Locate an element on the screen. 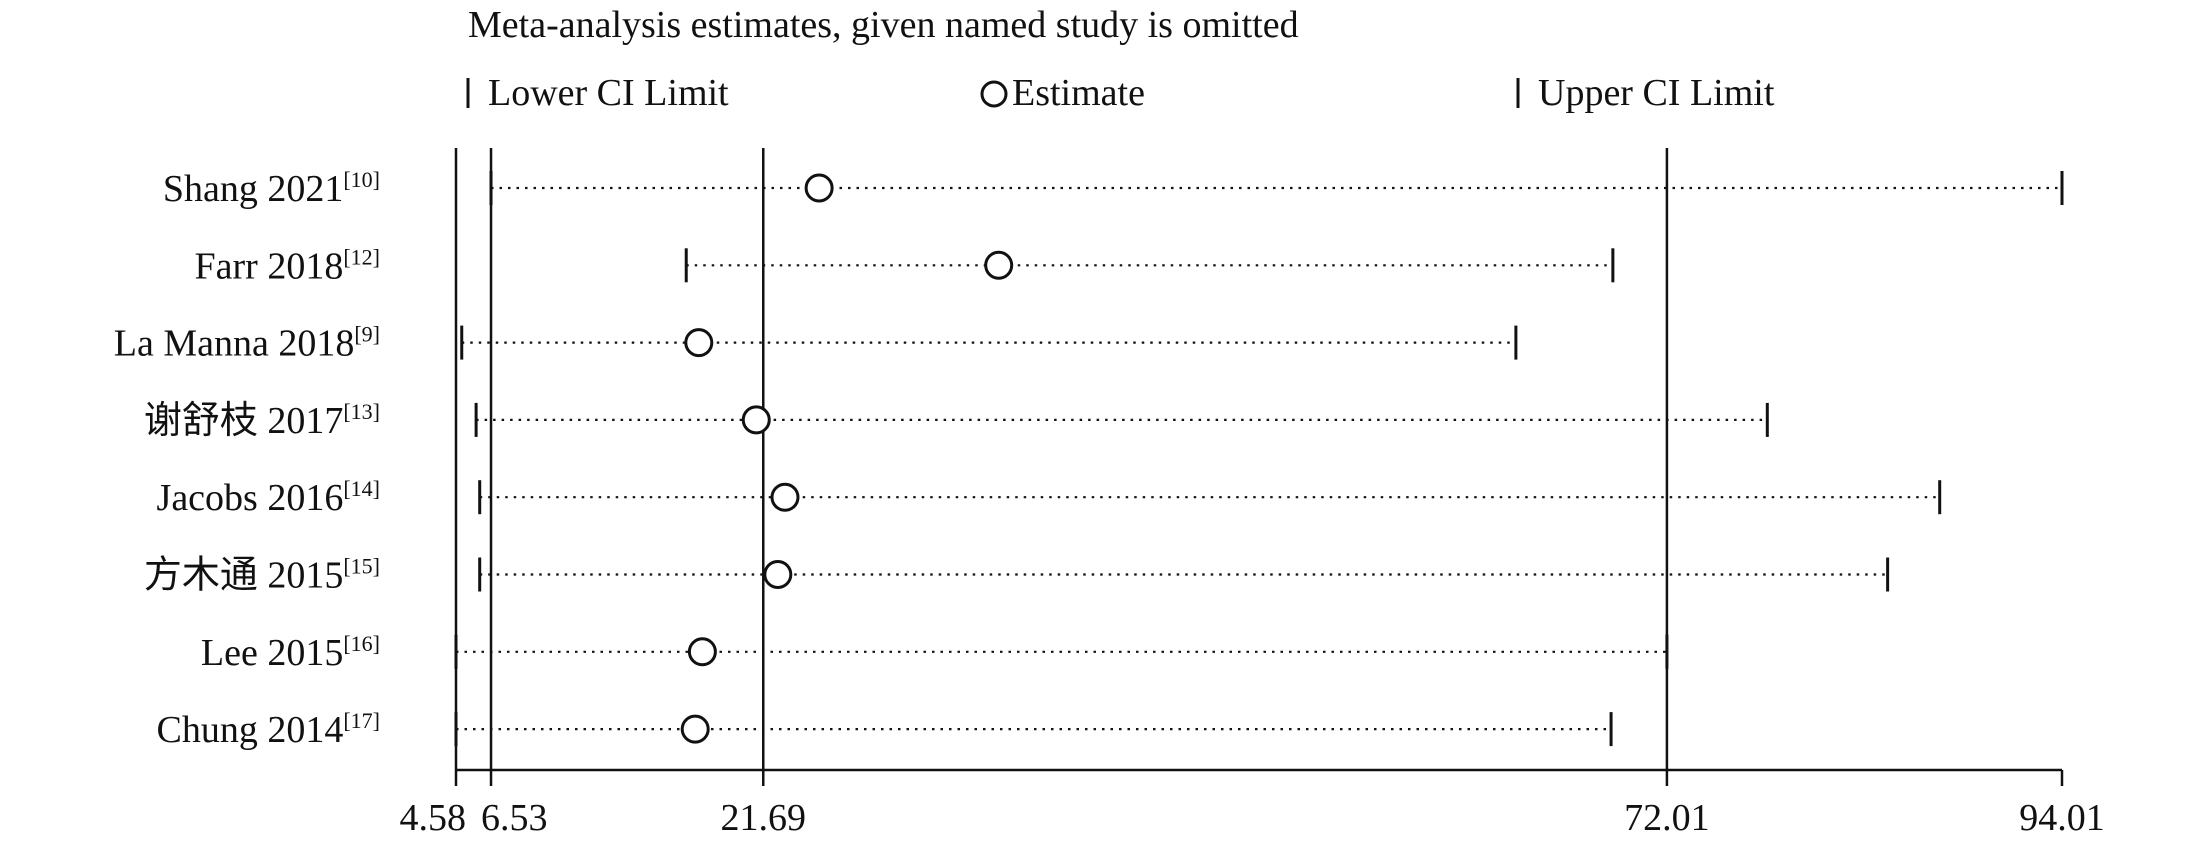  study-reference: [16] is located at coordinates (361, 643).